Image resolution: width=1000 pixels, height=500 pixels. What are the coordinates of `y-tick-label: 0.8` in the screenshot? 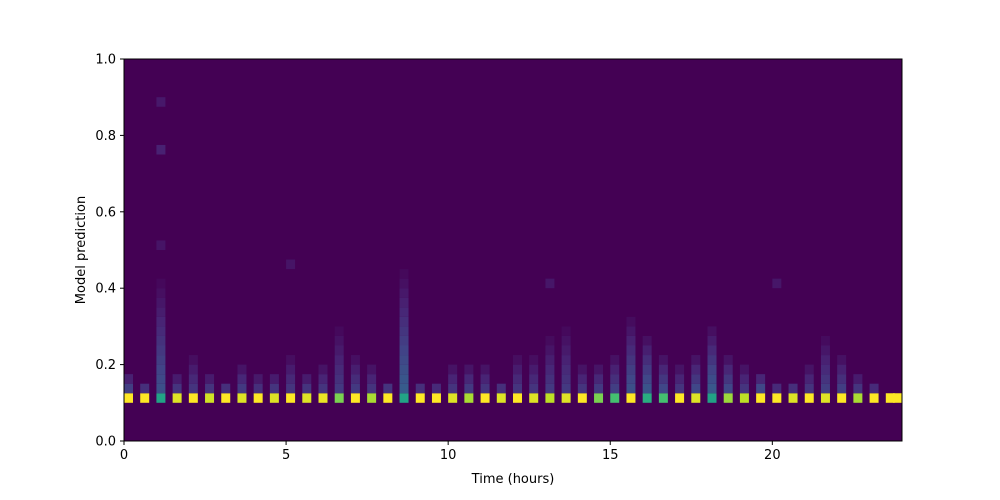 It's located at (105, 136).